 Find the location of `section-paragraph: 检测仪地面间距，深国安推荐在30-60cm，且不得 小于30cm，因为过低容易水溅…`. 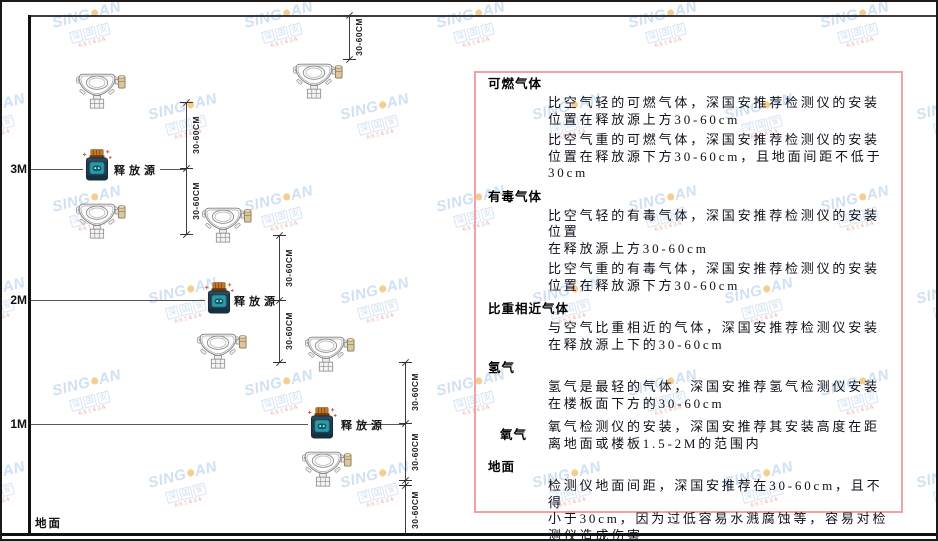

section-paragraph: 检测仪地面间距，深国安推荐在30-60cm，且不得 小于30cm，因为过低容易水溅… is located at coordinates (690, 509).